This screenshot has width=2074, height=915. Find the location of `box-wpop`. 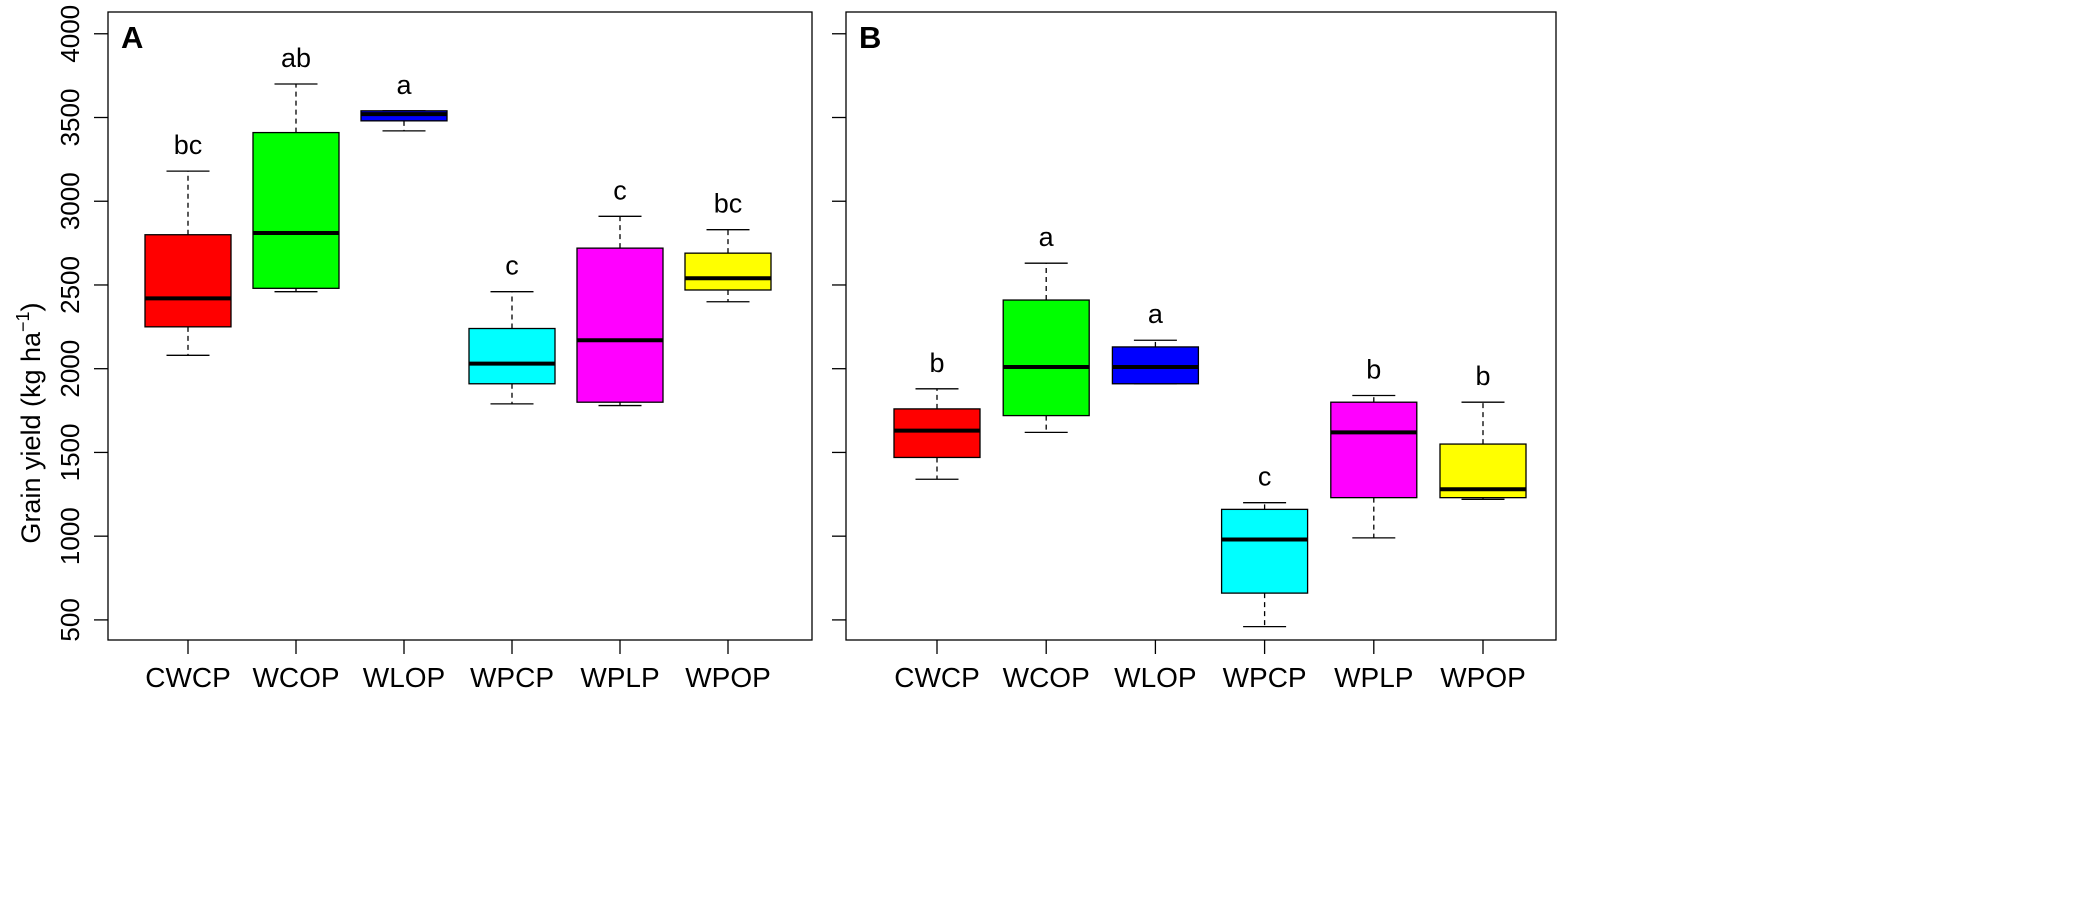

box-wpop is located at coordinates (728, 271).